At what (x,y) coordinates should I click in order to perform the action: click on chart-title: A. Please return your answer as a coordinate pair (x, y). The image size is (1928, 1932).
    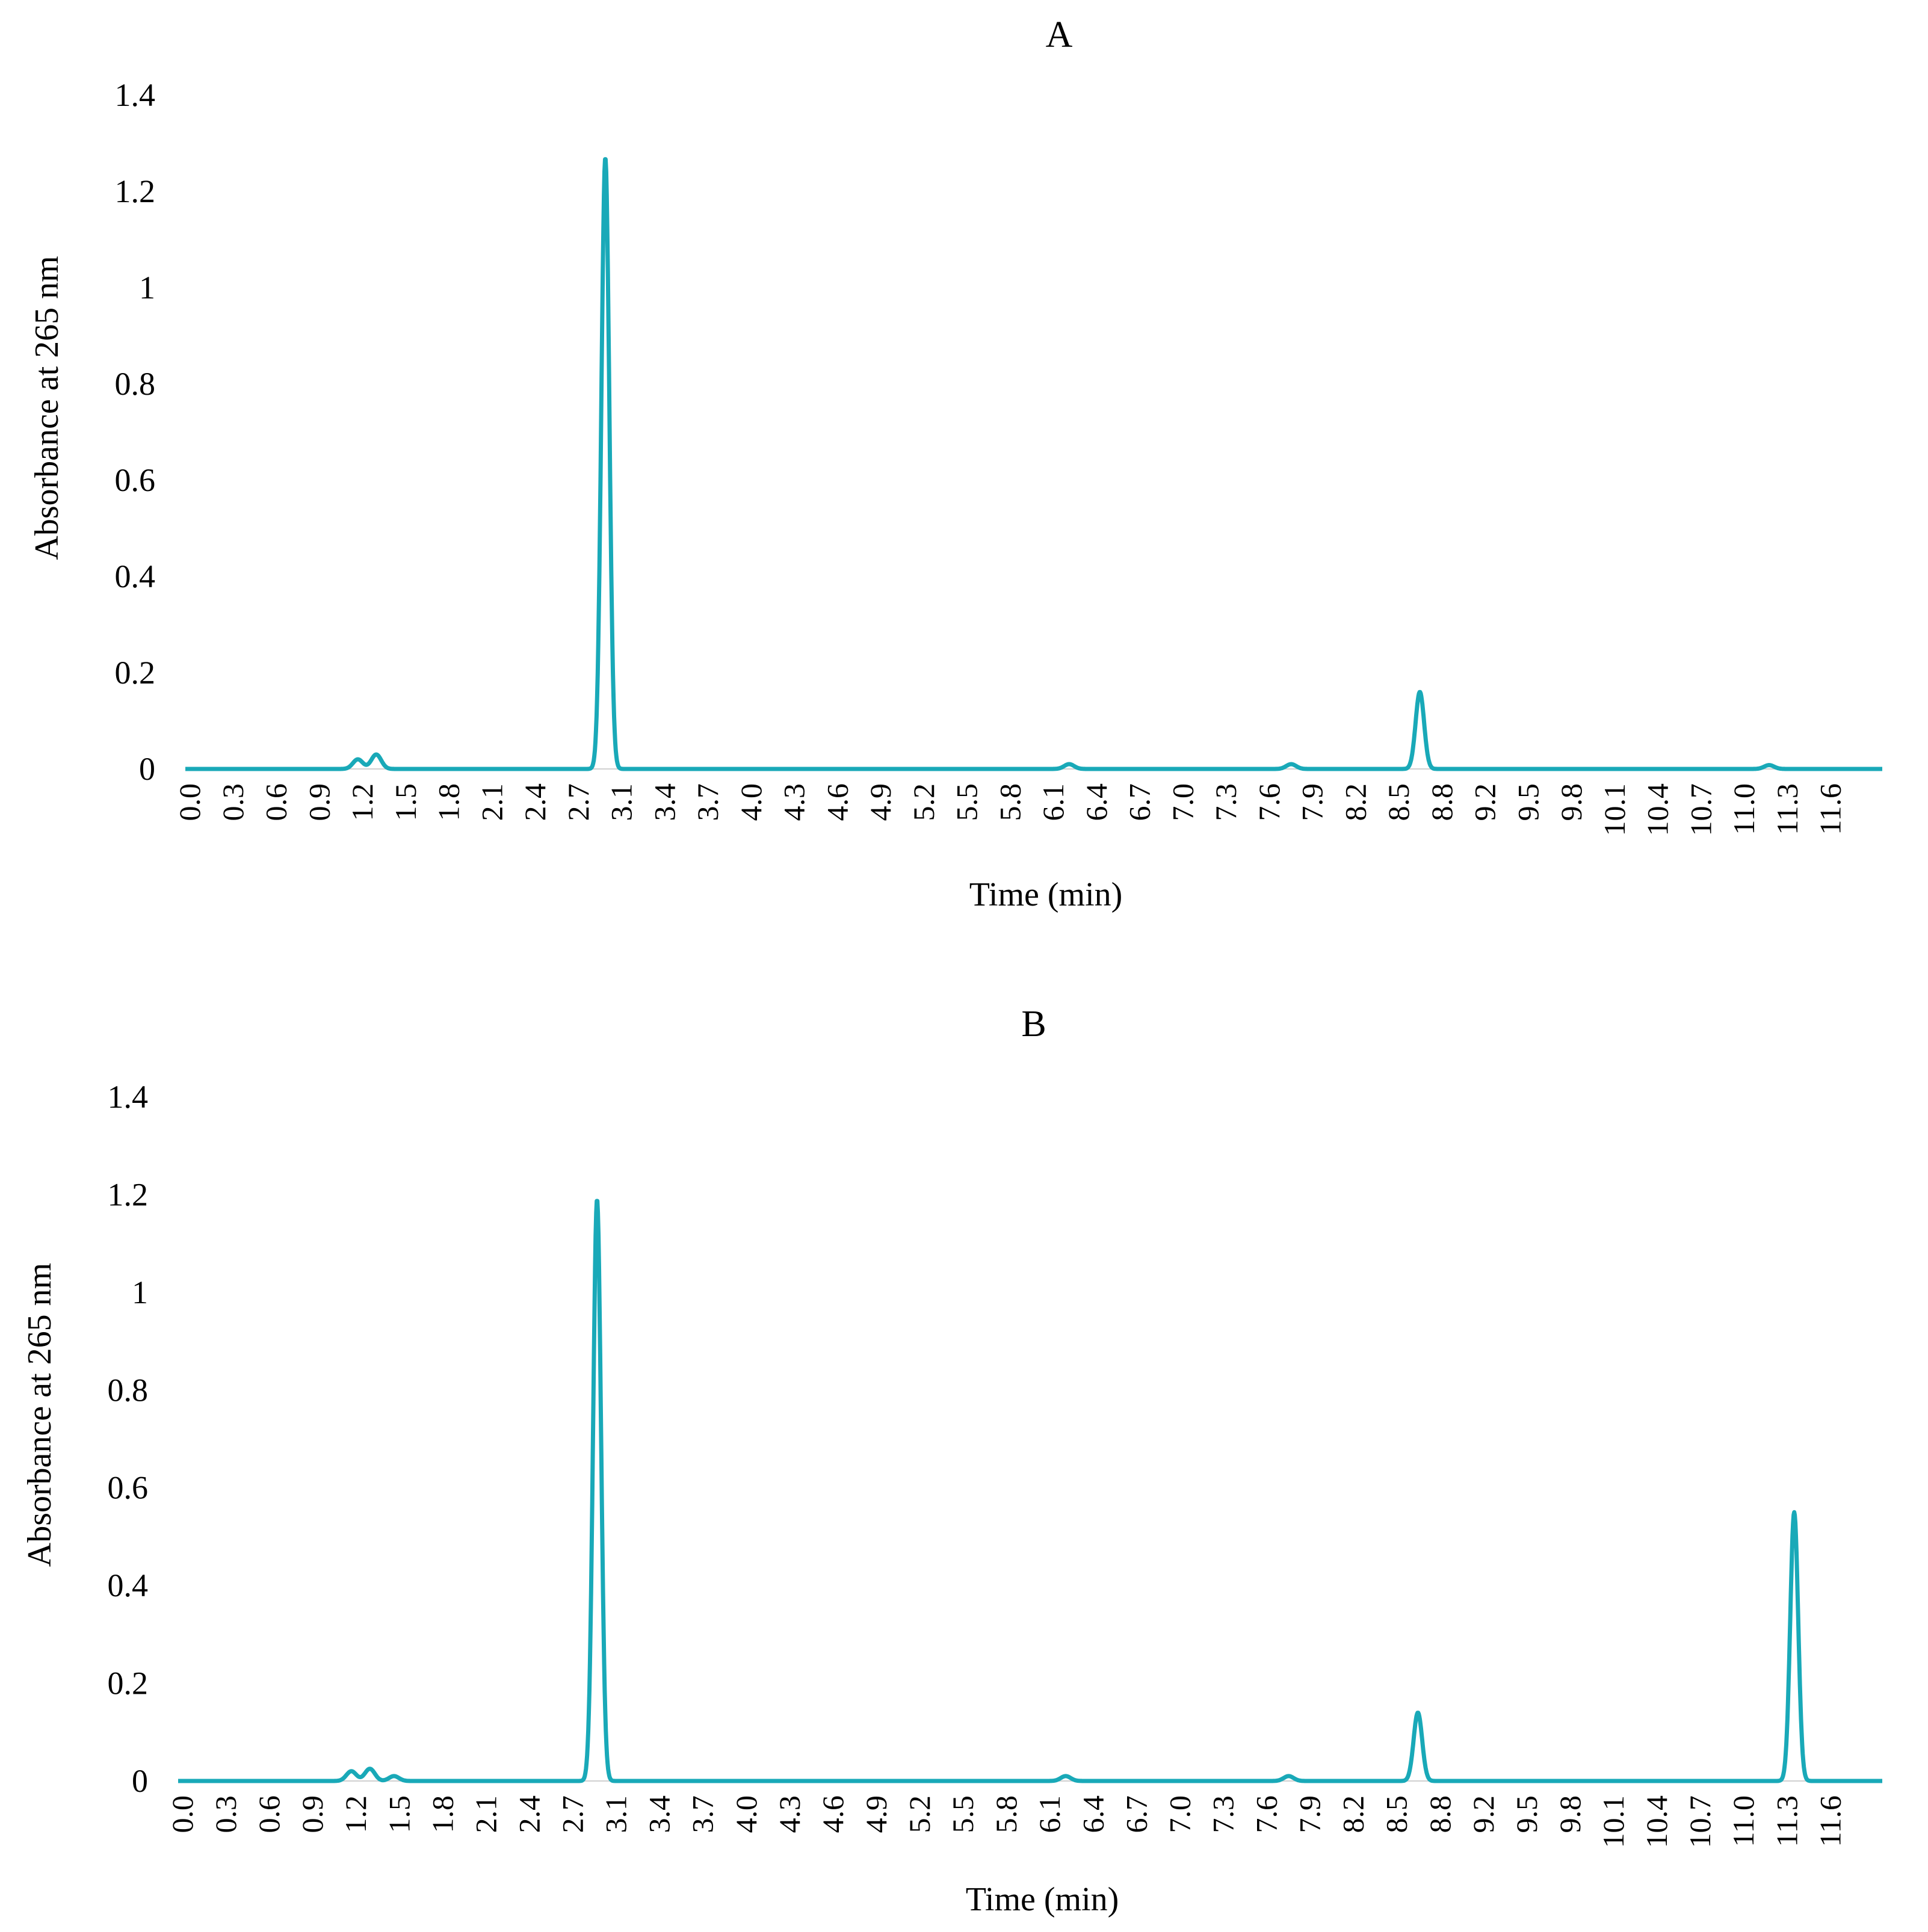
    Looking at the image, I should click on (1059, 34).